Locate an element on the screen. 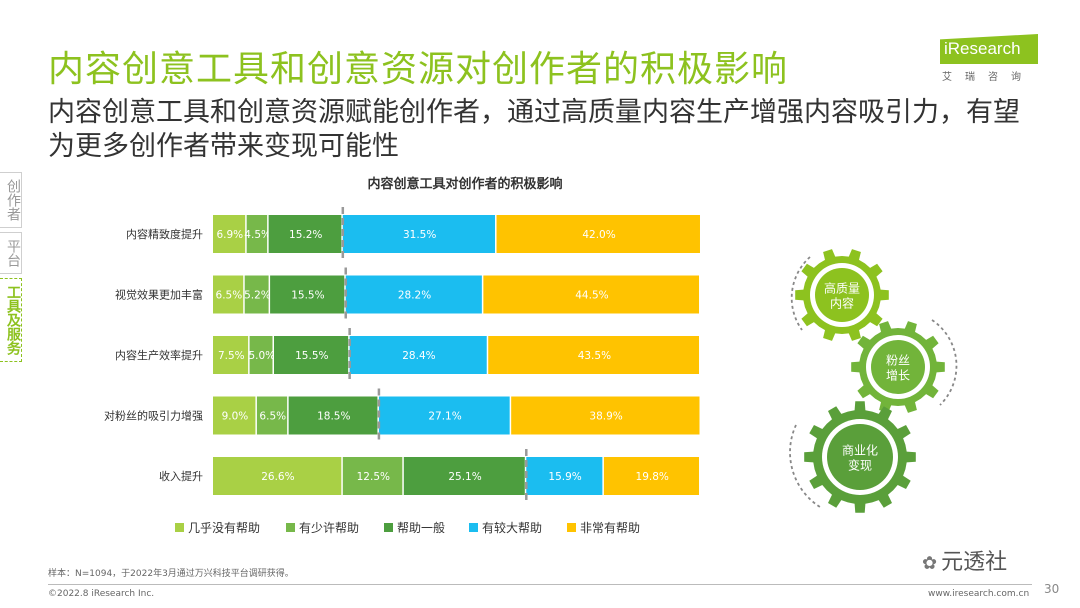  gear-label: 粉丝 is located at coordinates (898, 361).